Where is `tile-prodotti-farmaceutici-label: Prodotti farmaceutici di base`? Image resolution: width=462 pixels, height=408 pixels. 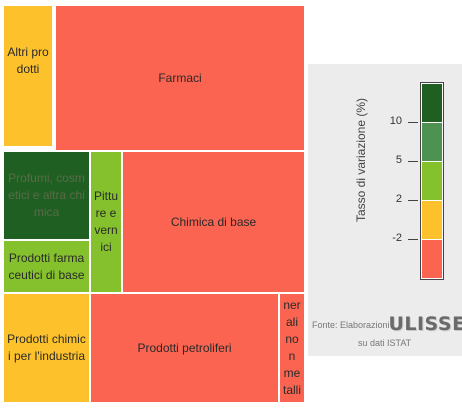
tile-prodotti-farmaceutici-label: Prodotti farmaceutici di base is located at coordinates (46, 266).